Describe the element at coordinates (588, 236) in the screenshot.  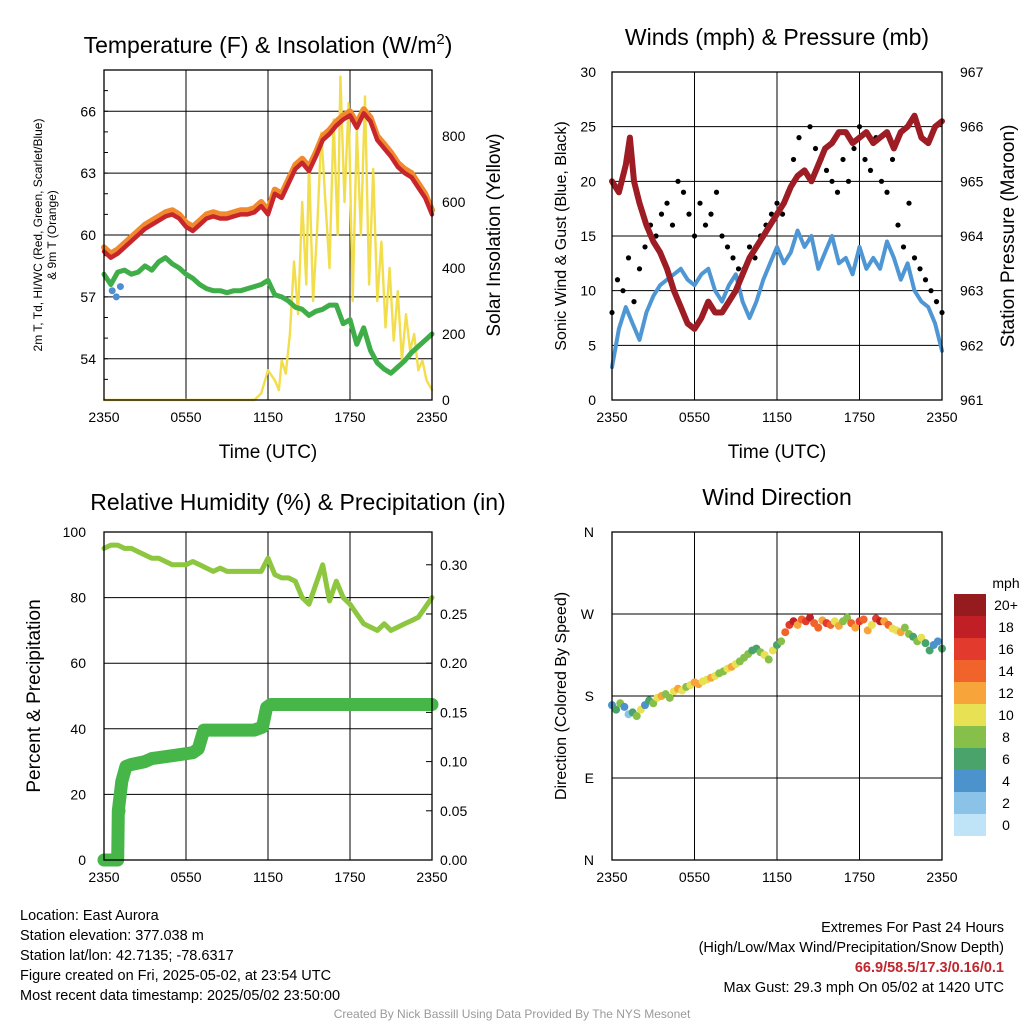
I see `y-tick-label: 15` at that location.